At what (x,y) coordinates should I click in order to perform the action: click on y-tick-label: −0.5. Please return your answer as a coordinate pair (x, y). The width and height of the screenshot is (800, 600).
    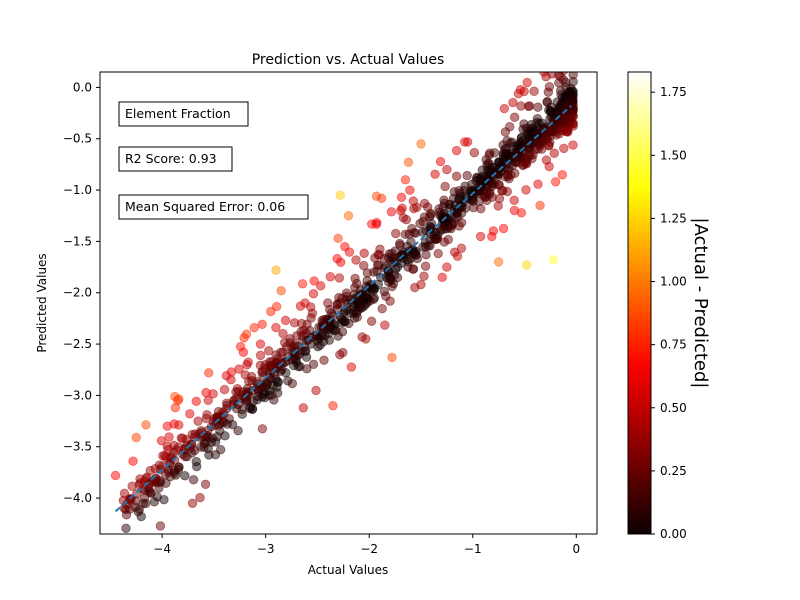
    Looking at the image, I should click on (77, 139).